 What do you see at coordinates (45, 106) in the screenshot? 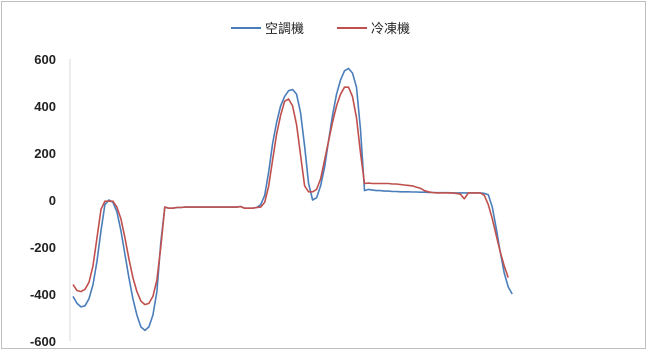
I see `y-tick-label: 400` at bounding box center [45, 106].